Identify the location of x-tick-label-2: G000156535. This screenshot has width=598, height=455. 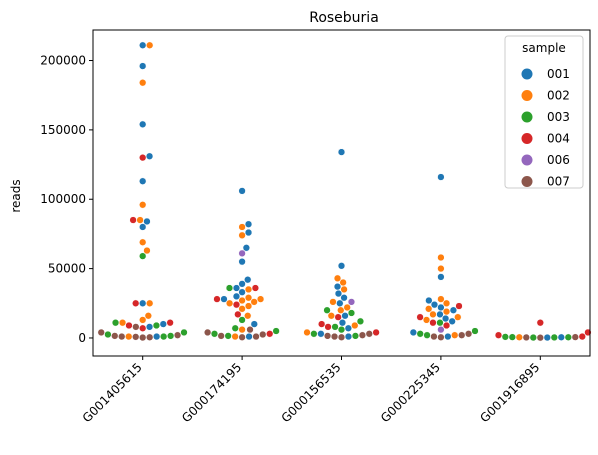
(311, 392).